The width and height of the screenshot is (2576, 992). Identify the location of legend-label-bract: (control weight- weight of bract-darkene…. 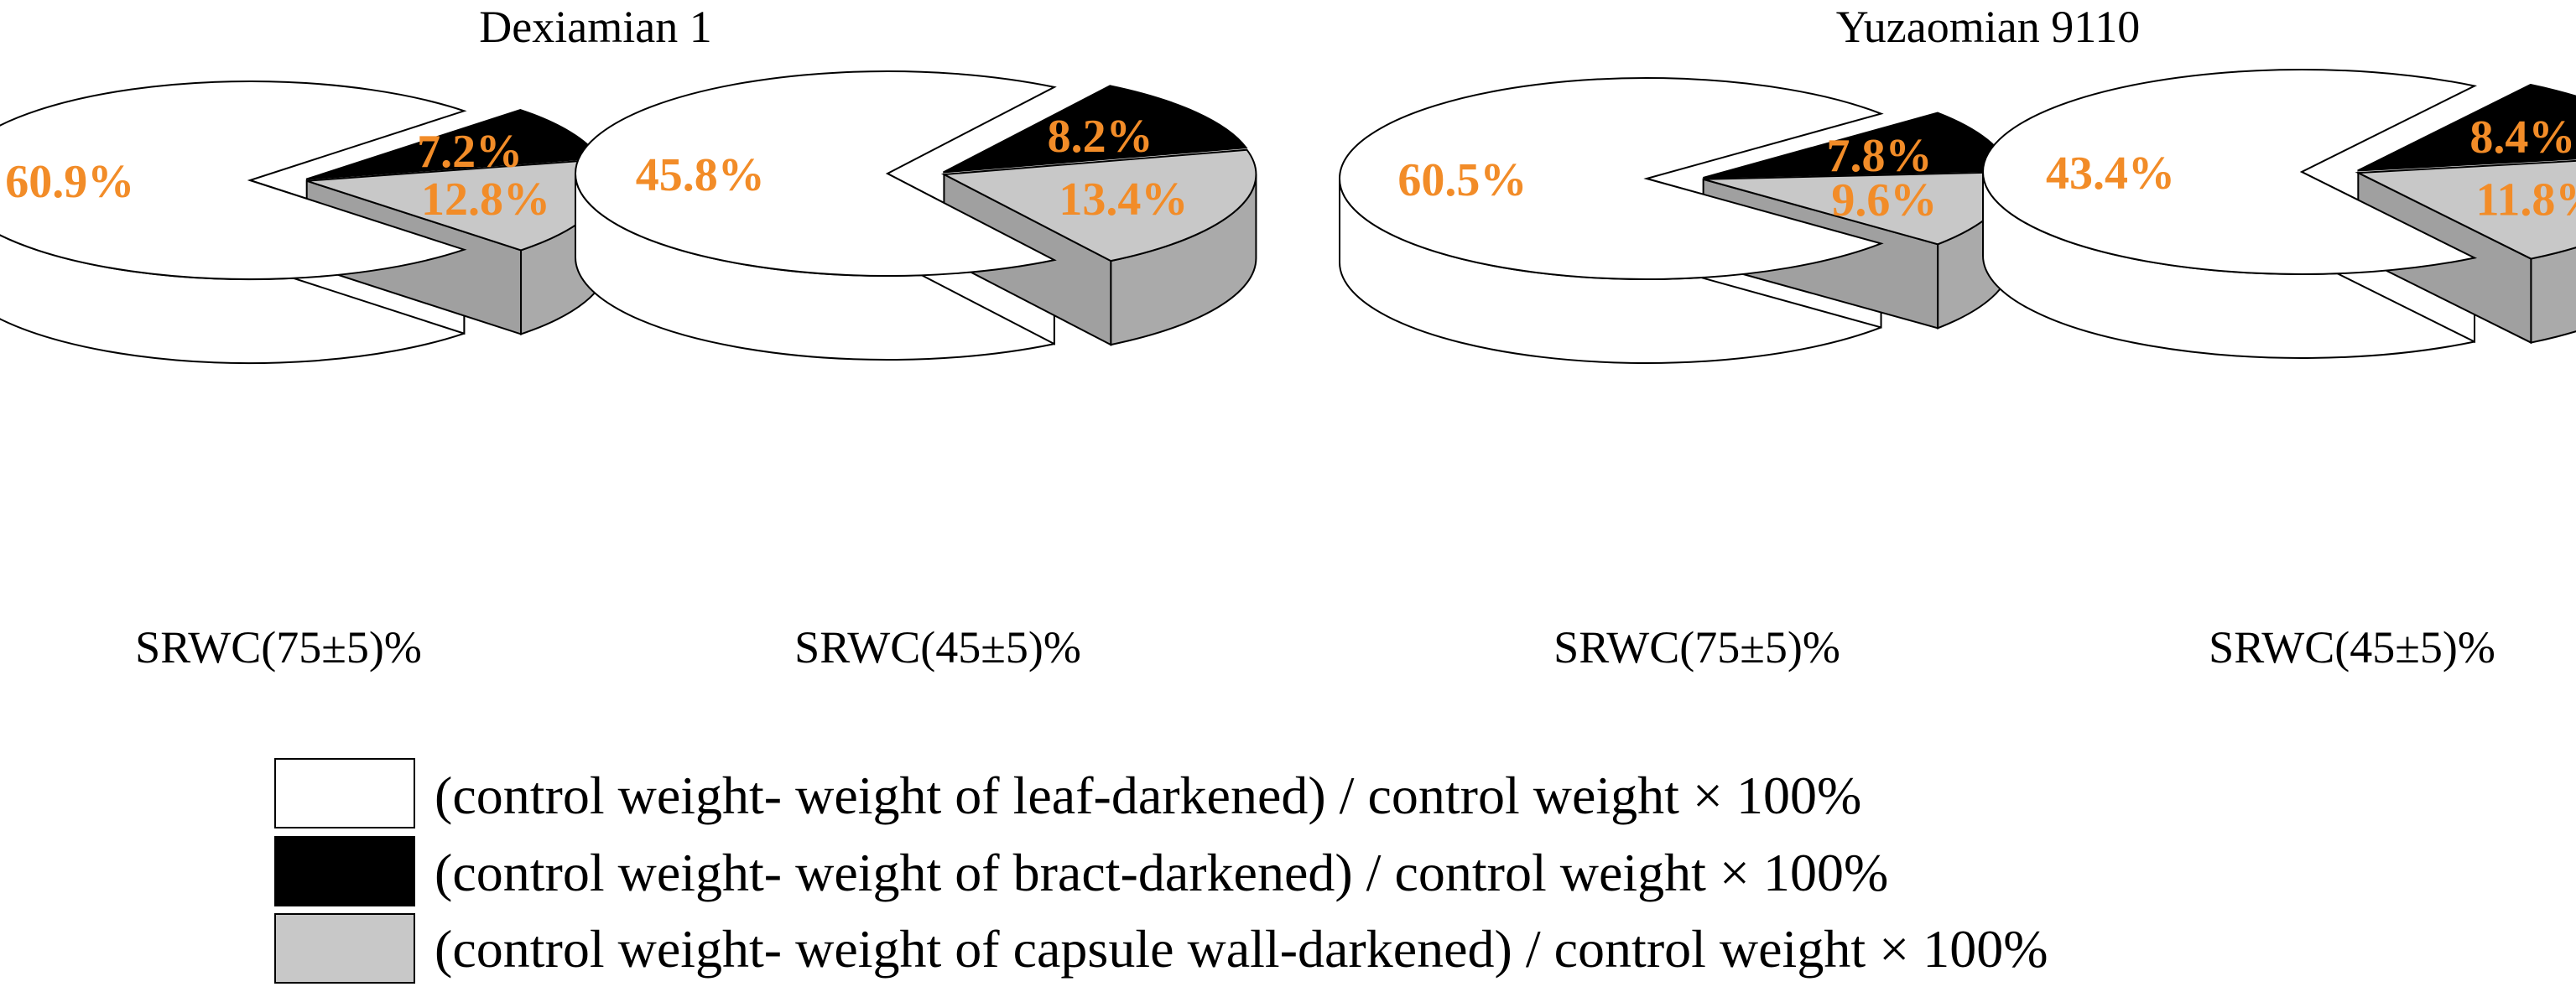
(1161, 872).